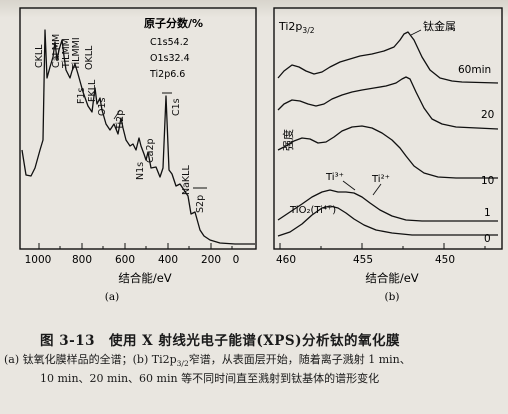  Describe the element at coordinates (102, 106) in the screenshot. I see `peak-label-o1s: O1s` at that location.